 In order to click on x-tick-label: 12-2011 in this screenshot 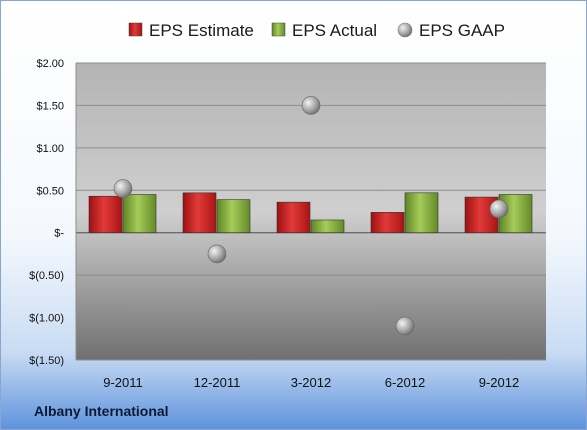, I will do `click(217, 382)`.